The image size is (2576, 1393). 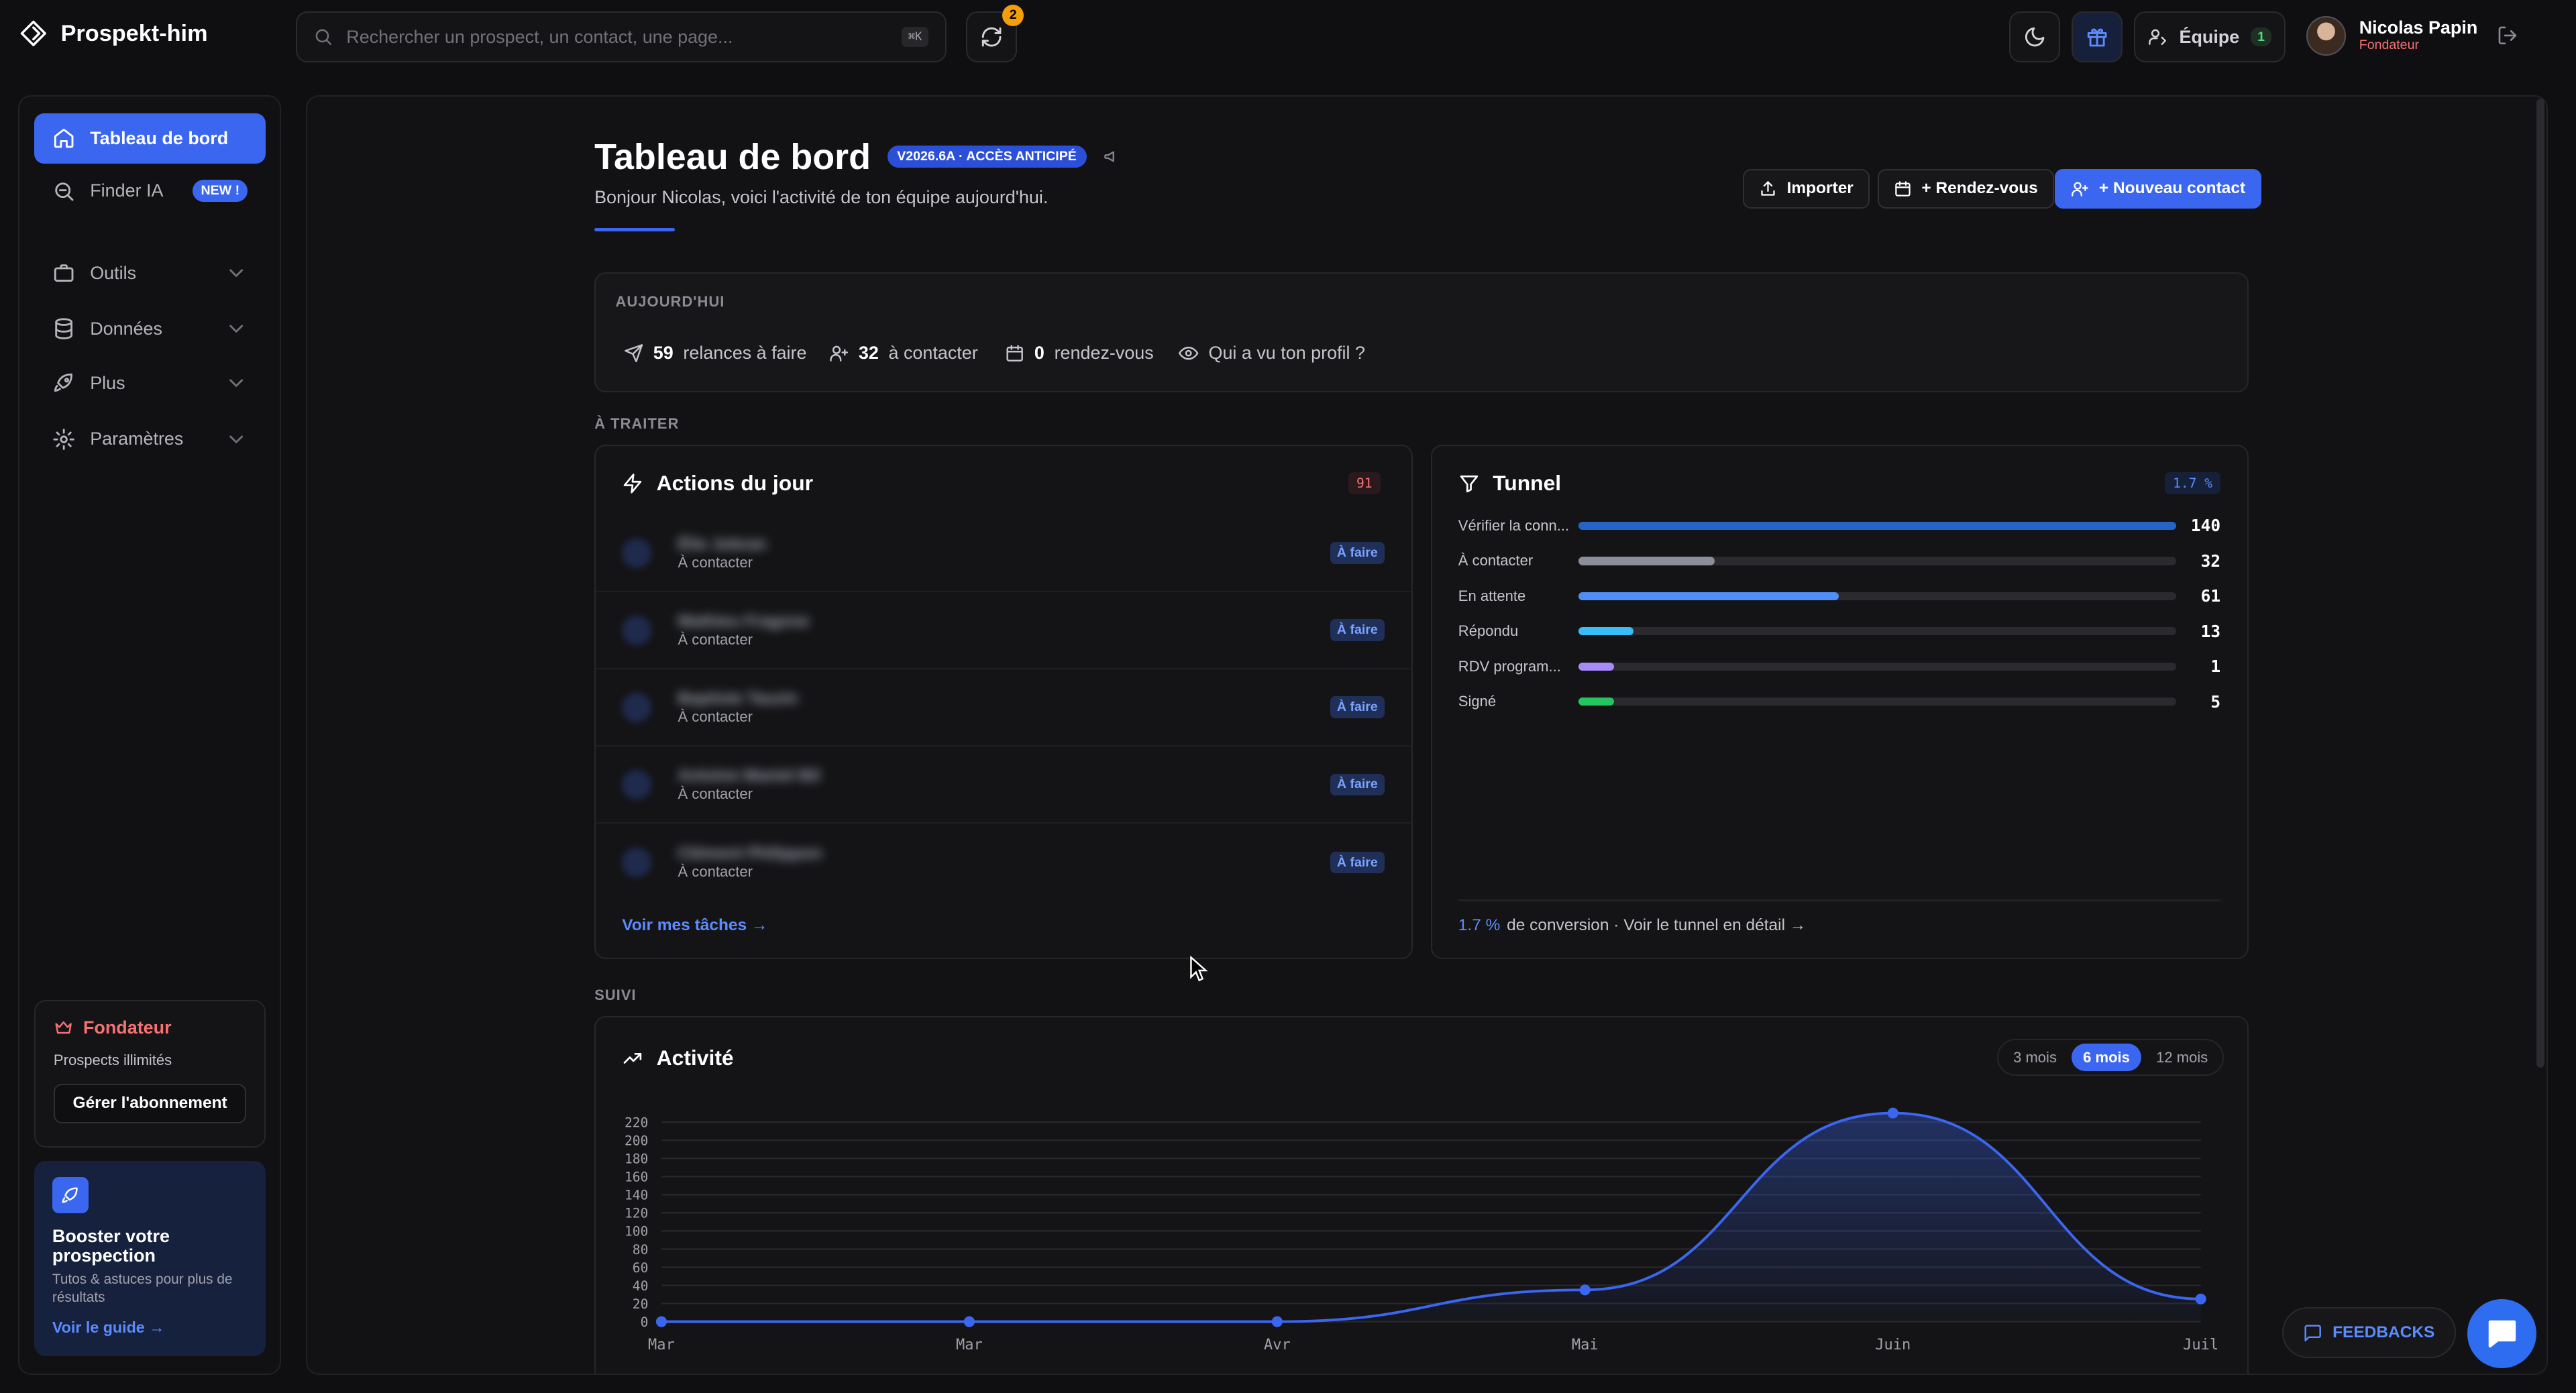 I want to click on theme-toggle, so click(x=2035, y=37).